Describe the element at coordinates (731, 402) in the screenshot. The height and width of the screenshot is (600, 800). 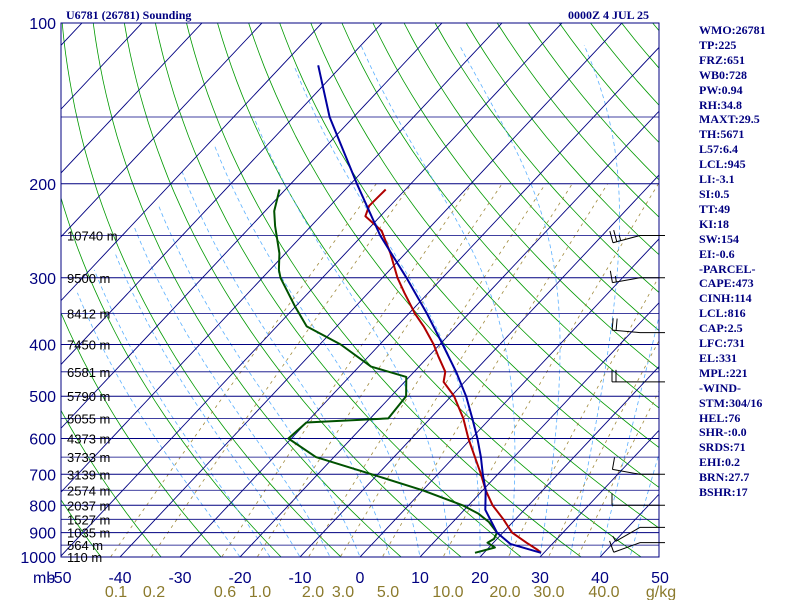
I see `sounding-index: STM:304/16` at that location.